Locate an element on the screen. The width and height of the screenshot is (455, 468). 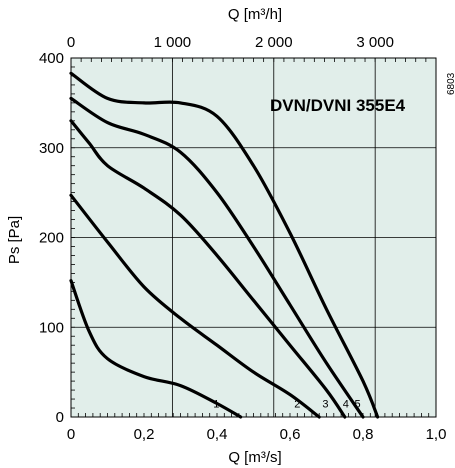
curve-label-1: 1 is located at coordinates (216, 405).